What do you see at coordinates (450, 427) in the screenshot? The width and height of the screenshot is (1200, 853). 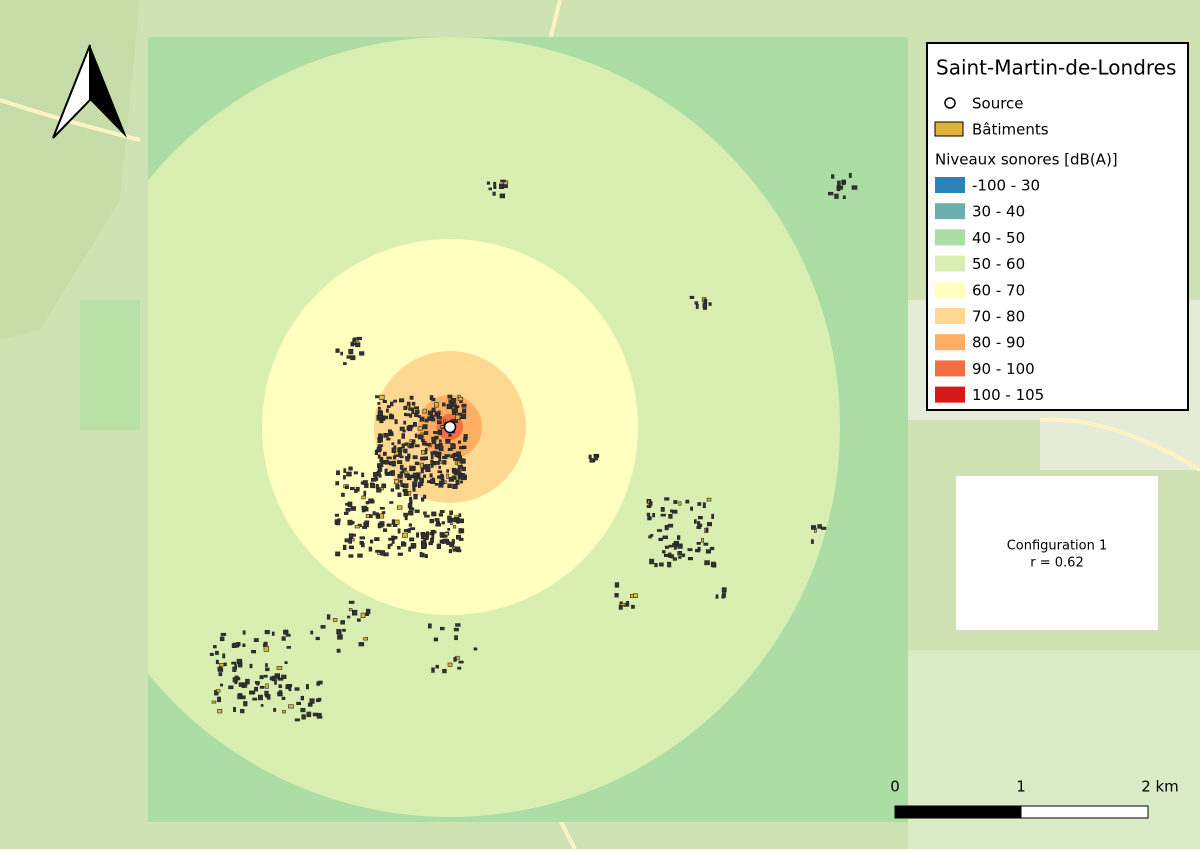 I see `source-point` at bounding box center [450, 427].